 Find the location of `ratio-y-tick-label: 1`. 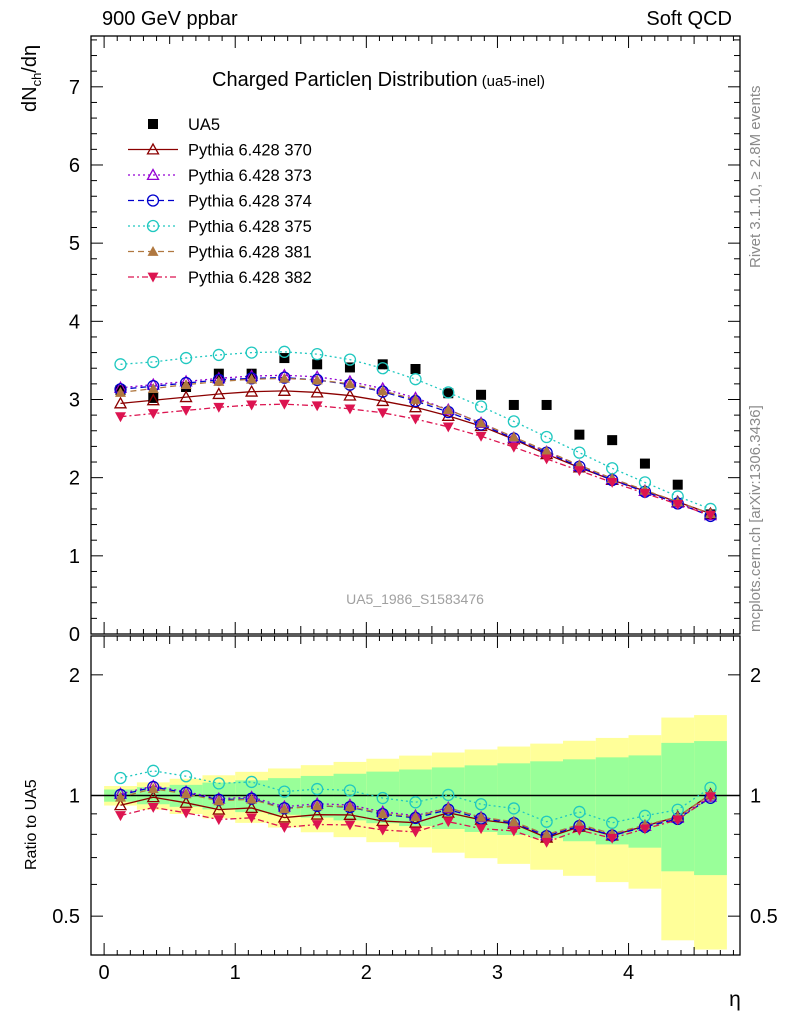

ratio-y-tick-label: 1 is located at coordinates (74, 797).